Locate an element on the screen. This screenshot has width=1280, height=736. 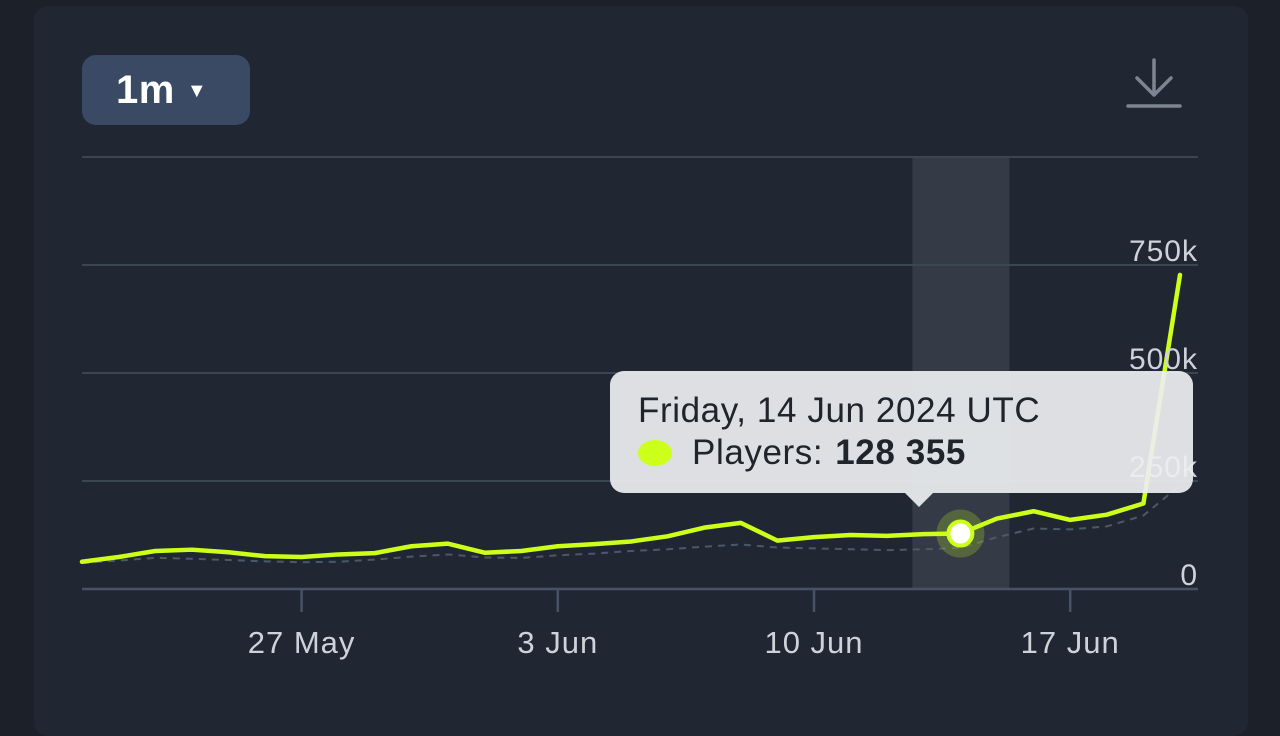
dashed-series-line is located at coordinates (631, 524).